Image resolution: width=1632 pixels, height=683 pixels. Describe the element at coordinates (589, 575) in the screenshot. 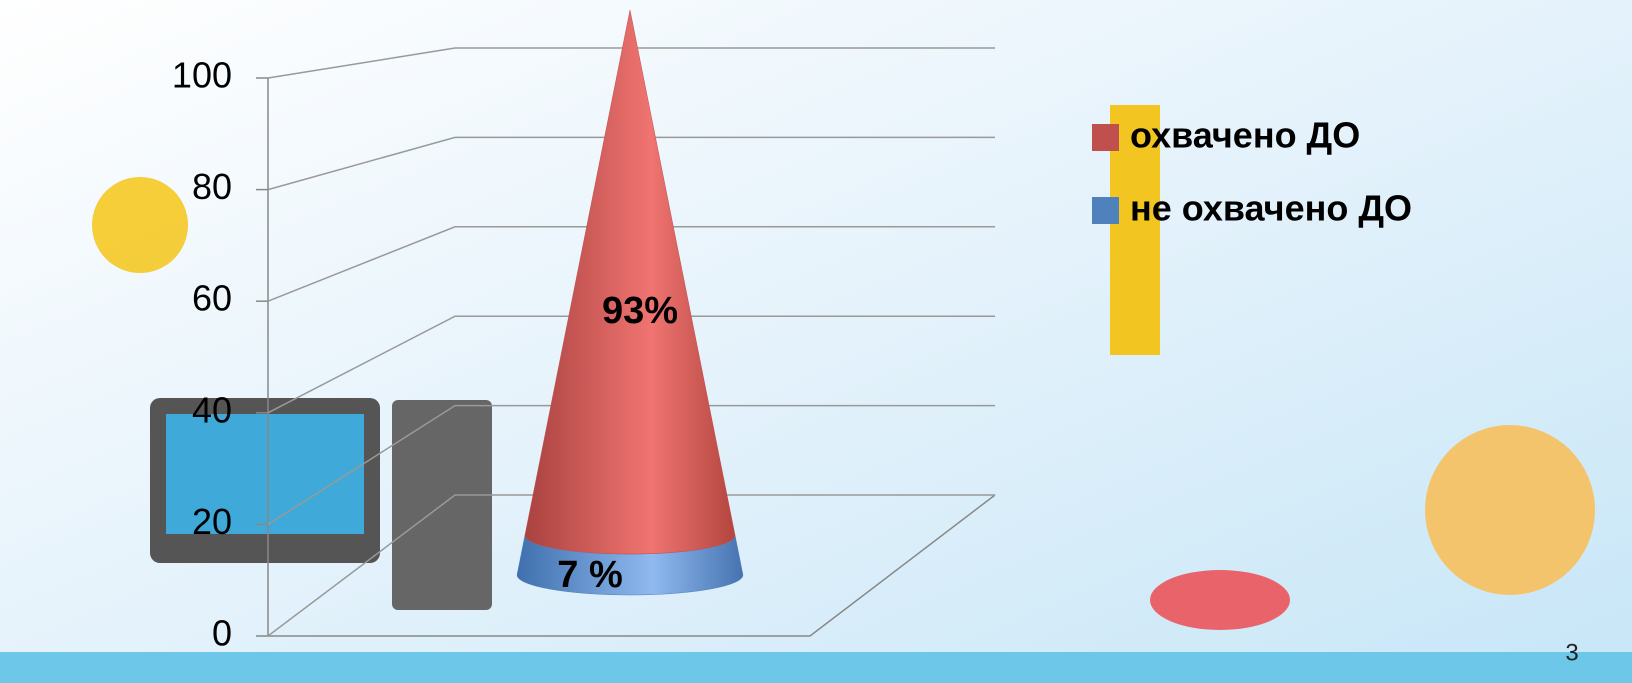

I see `data-label: 7 %` at that location.